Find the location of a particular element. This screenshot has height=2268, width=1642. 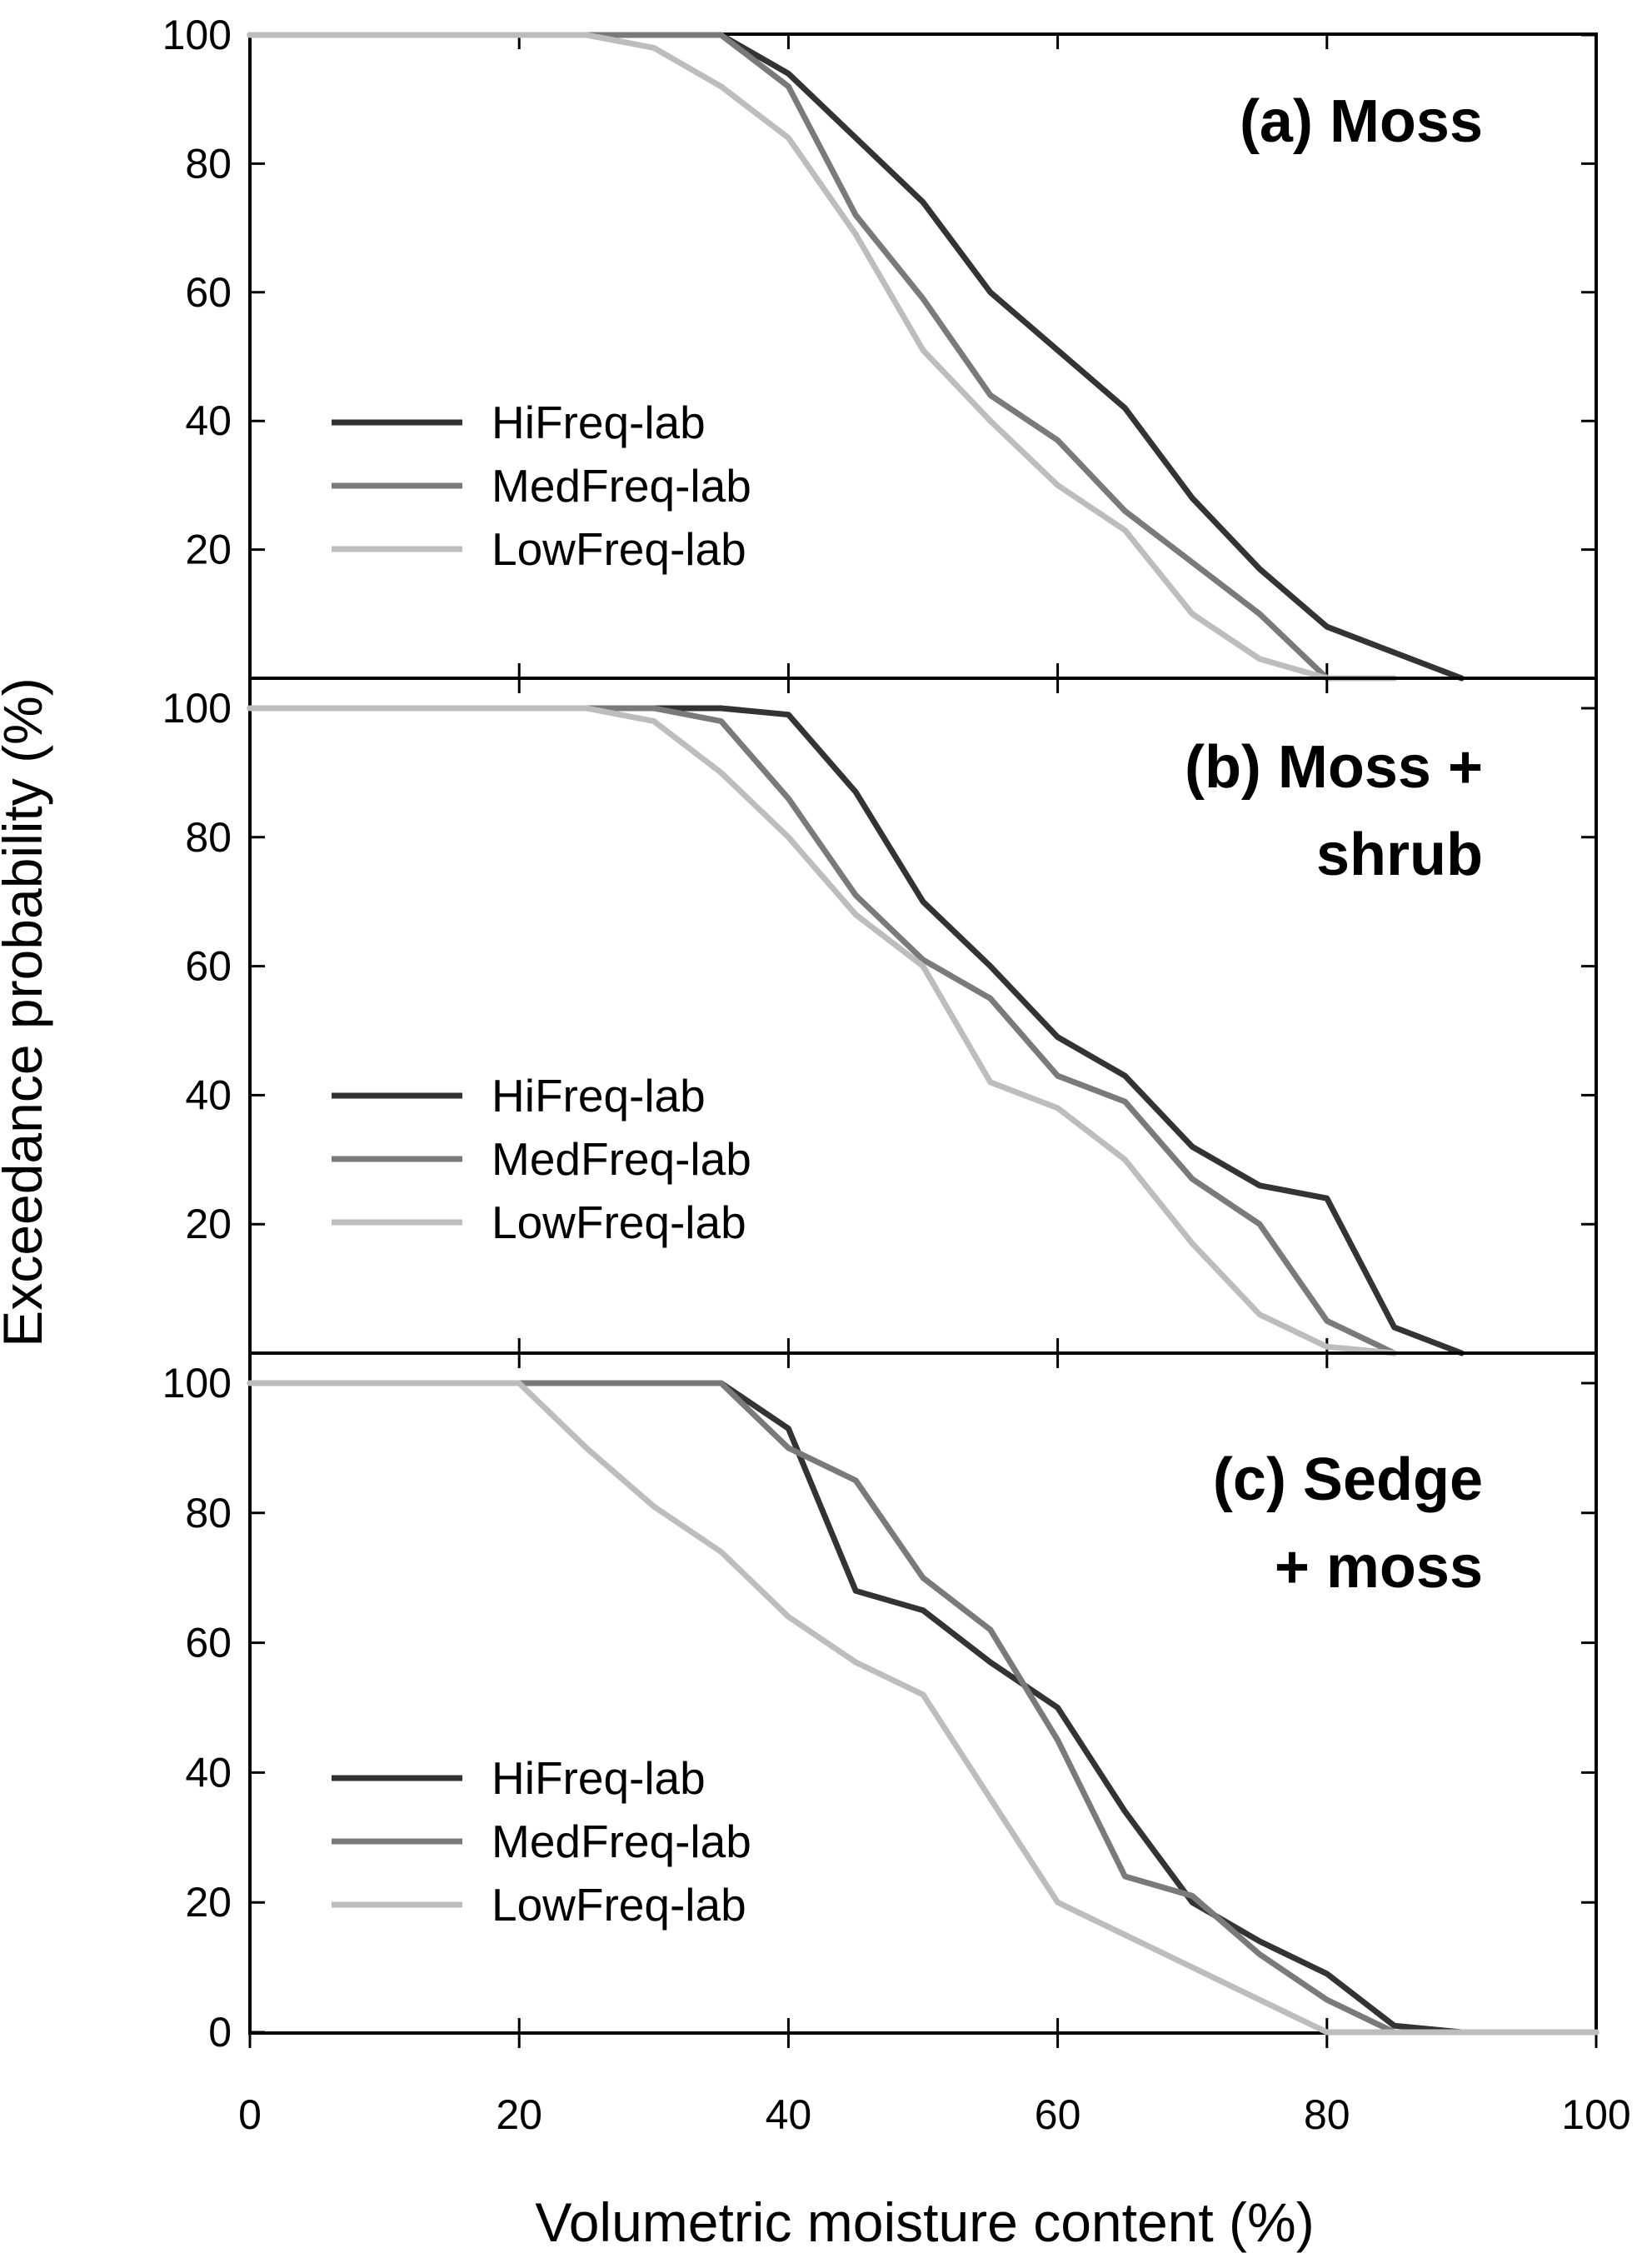

x-tick-label: 20 is located at coordinates (519, 2114).